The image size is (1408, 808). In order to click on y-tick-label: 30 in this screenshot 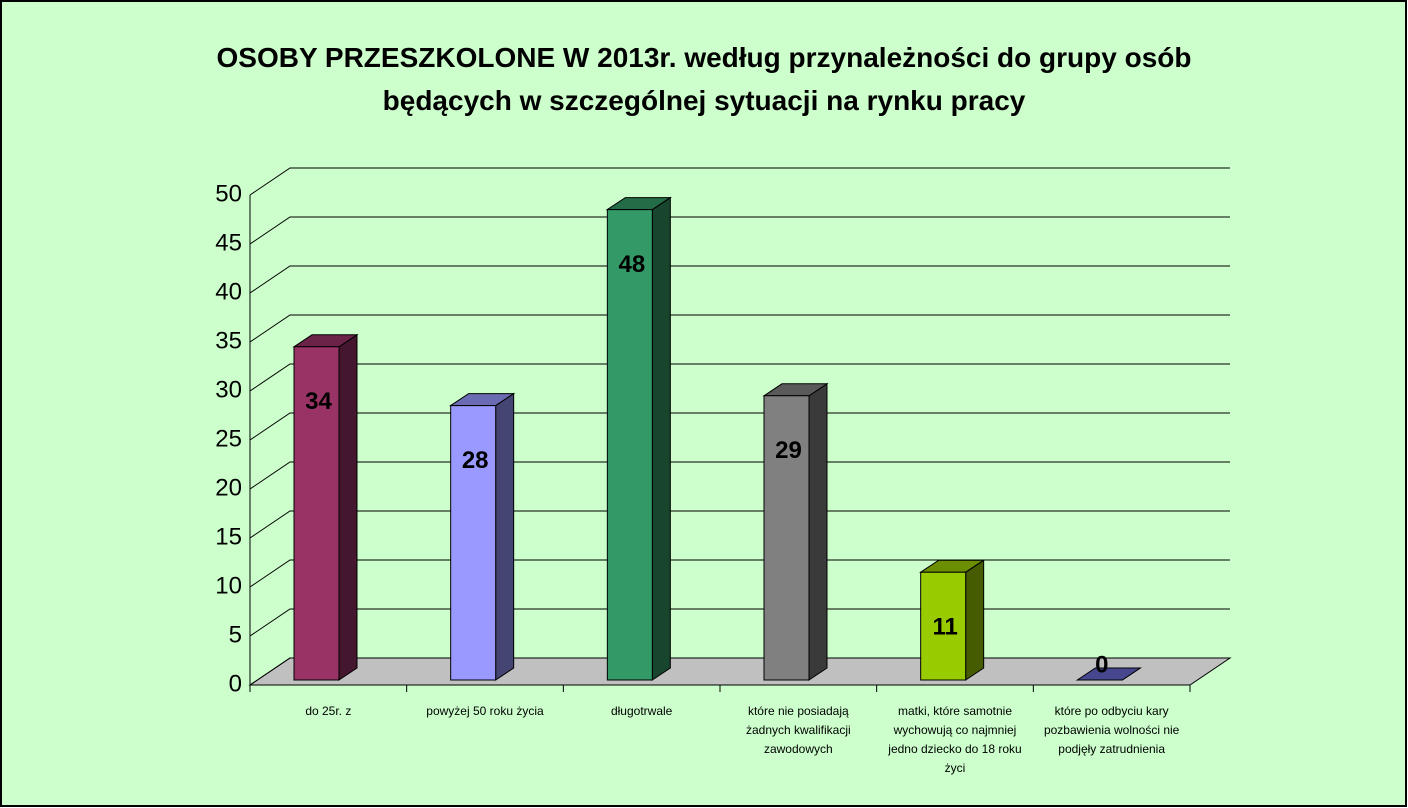, I will do `click(228, 389)`.